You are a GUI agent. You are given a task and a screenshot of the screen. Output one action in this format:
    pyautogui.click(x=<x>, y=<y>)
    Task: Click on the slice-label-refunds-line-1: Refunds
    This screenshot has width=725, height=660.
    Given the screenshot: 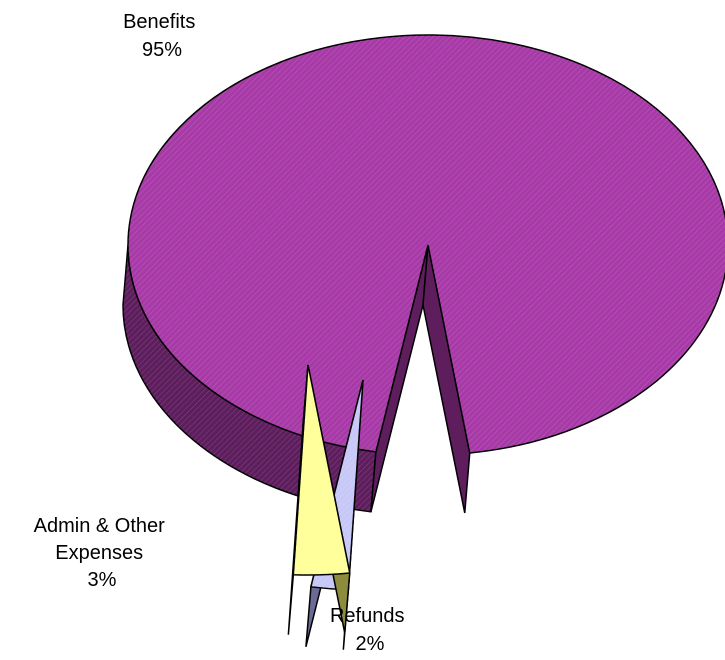 What is the action you would take?
    pyautogui.click(x=367, y=616)
    